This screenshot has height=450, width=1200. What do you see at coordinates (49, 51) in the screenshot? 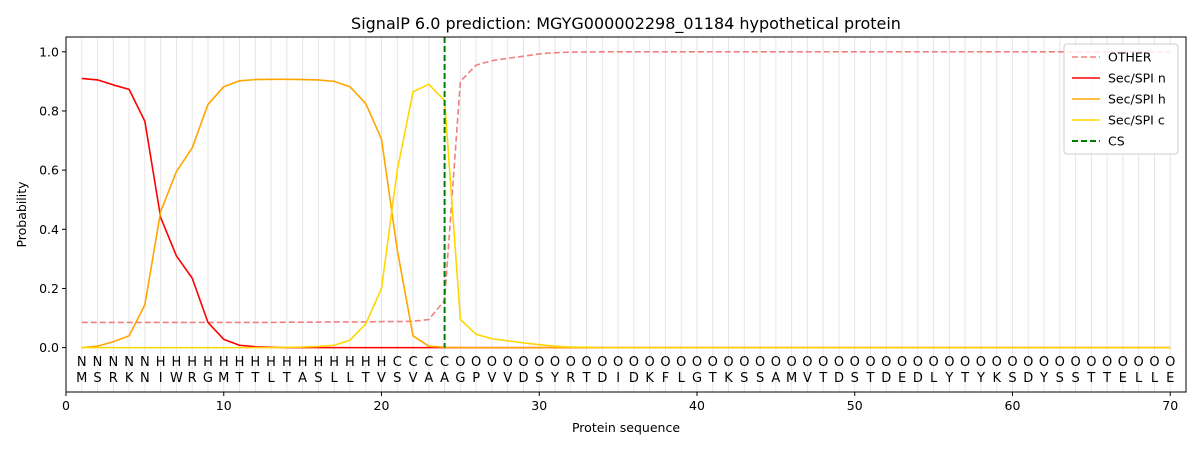
I see `y-tick-label: 1.0` at bounding box center [49, 51].